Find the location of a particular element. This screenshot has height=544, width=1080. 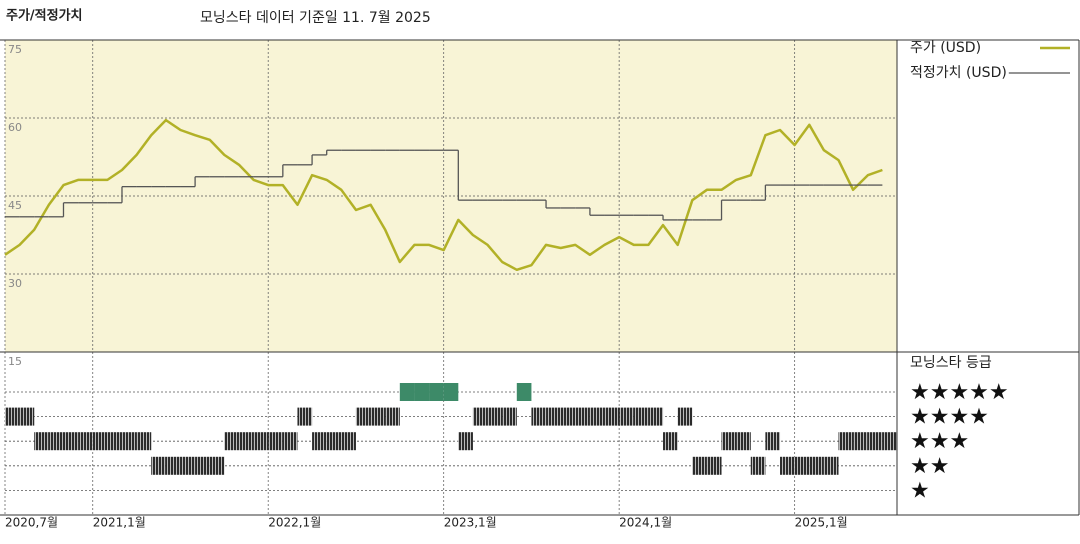

y-tick-label: 60 is located at coordinates (15, 127).